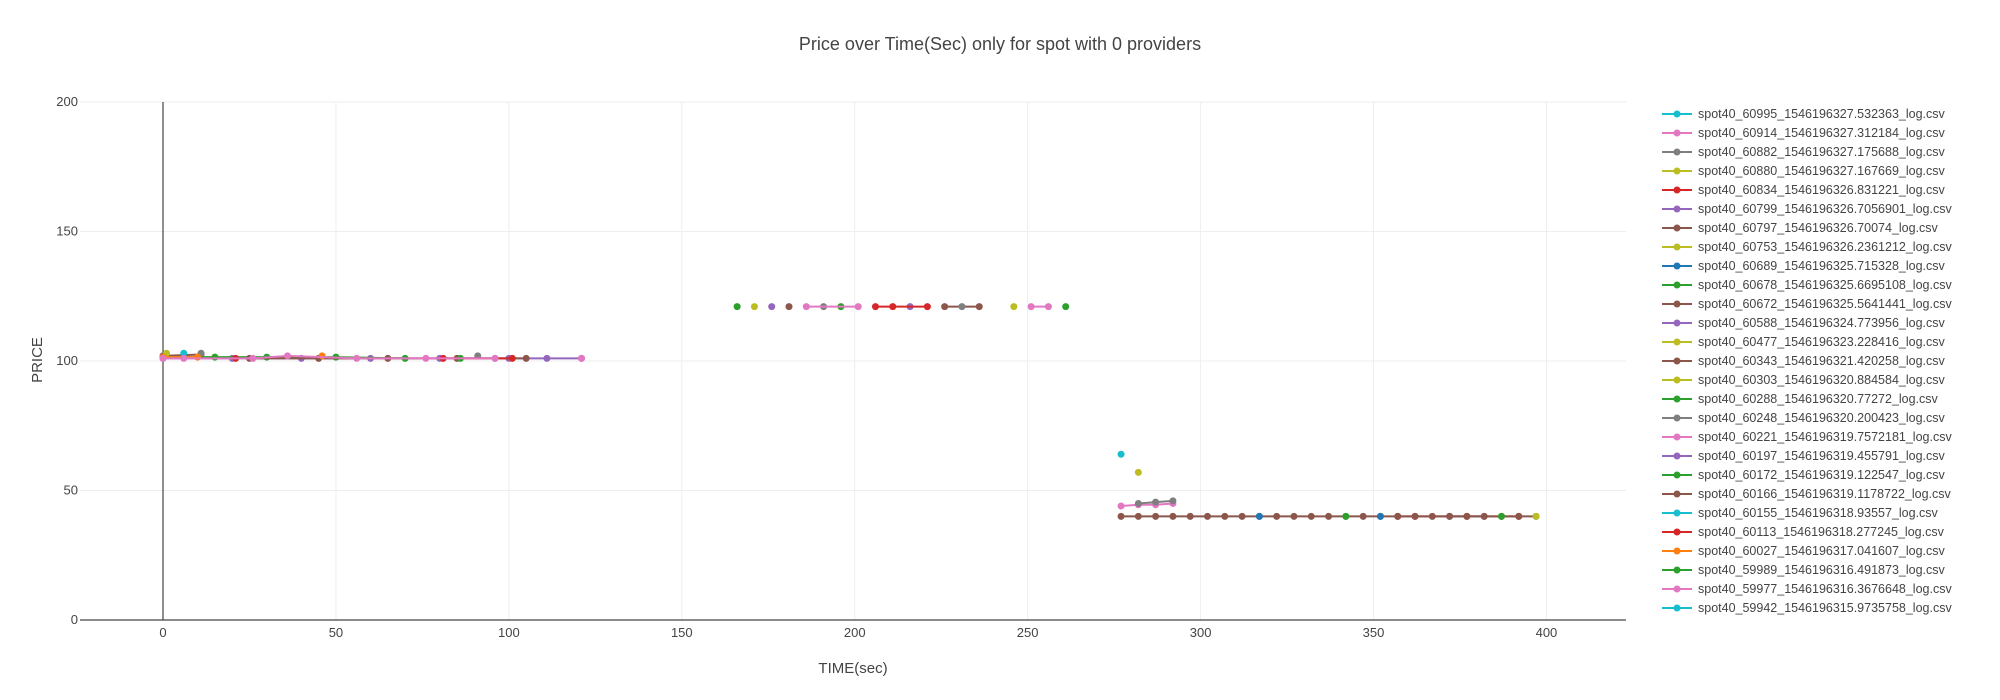 The image size is (2000, 700). I want to click on legend-item: spot40_60155_1546196318.93557_log.csv, so click(1800, 513).